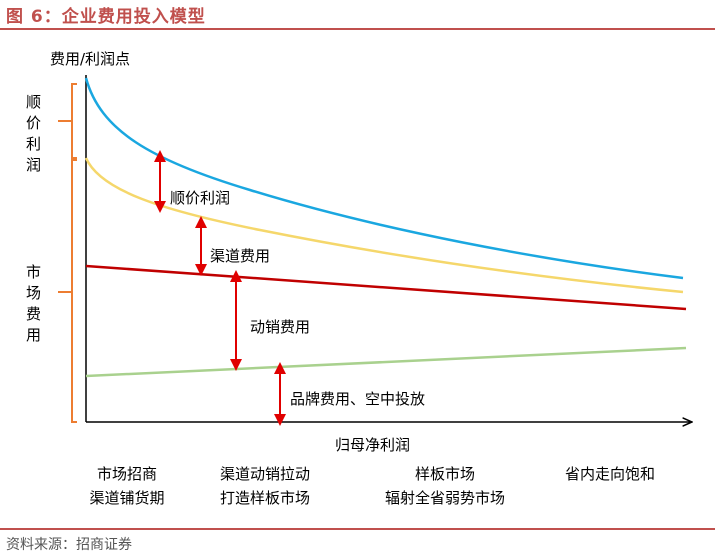 The image size is (715, 559). Describe the element at coordinates (127, 498) in the screenshot. I see `stage-1-line2: 渠道铺货期` at that location.